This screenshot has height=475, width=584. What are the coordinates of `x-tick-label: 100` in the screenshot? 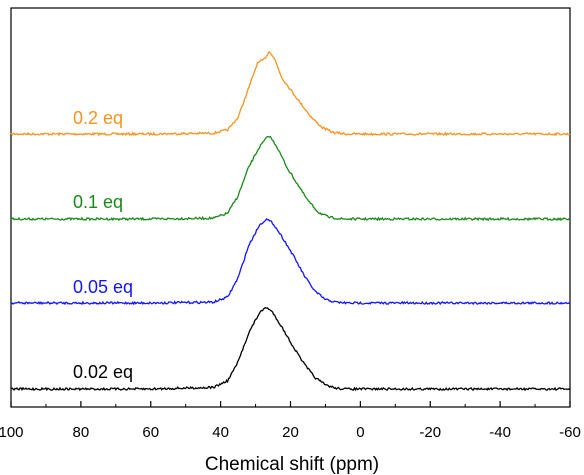 It's located at (12, 432).